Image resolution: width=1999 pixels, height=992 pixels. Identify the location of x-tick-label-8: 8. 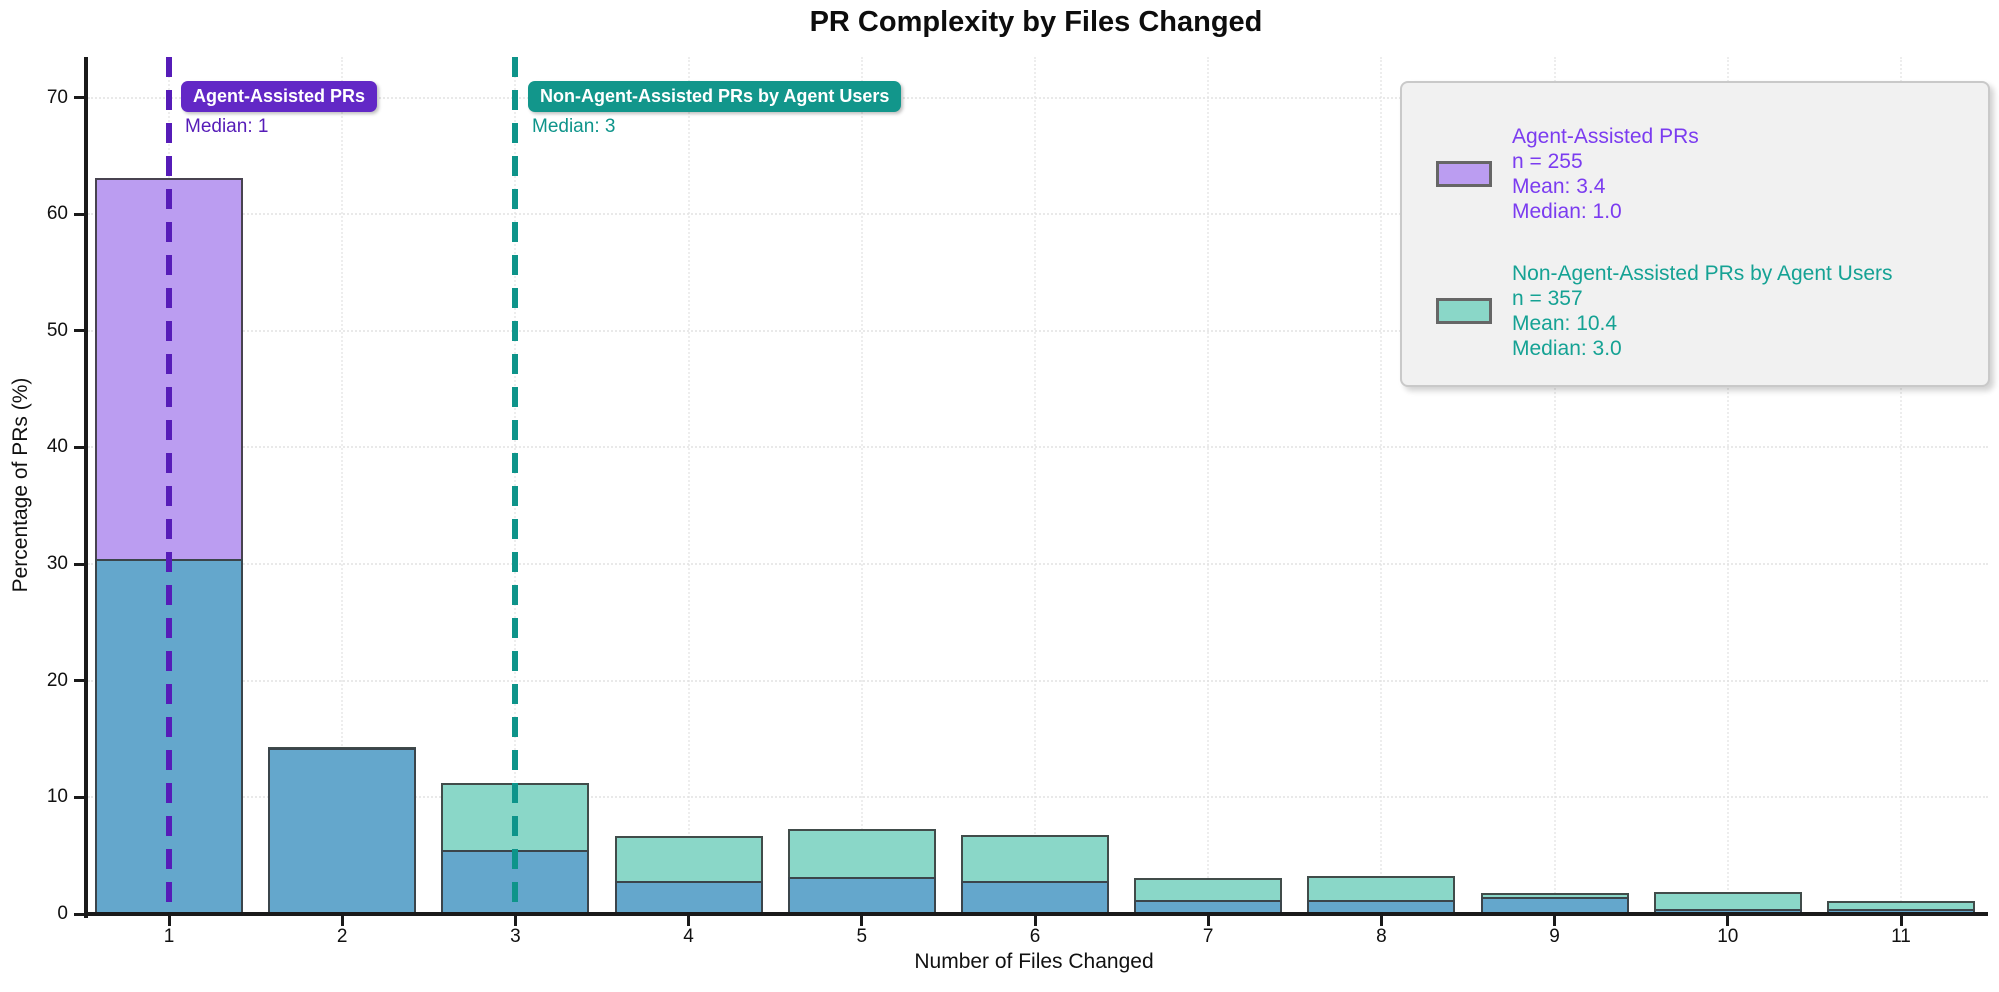
(1381, 936).